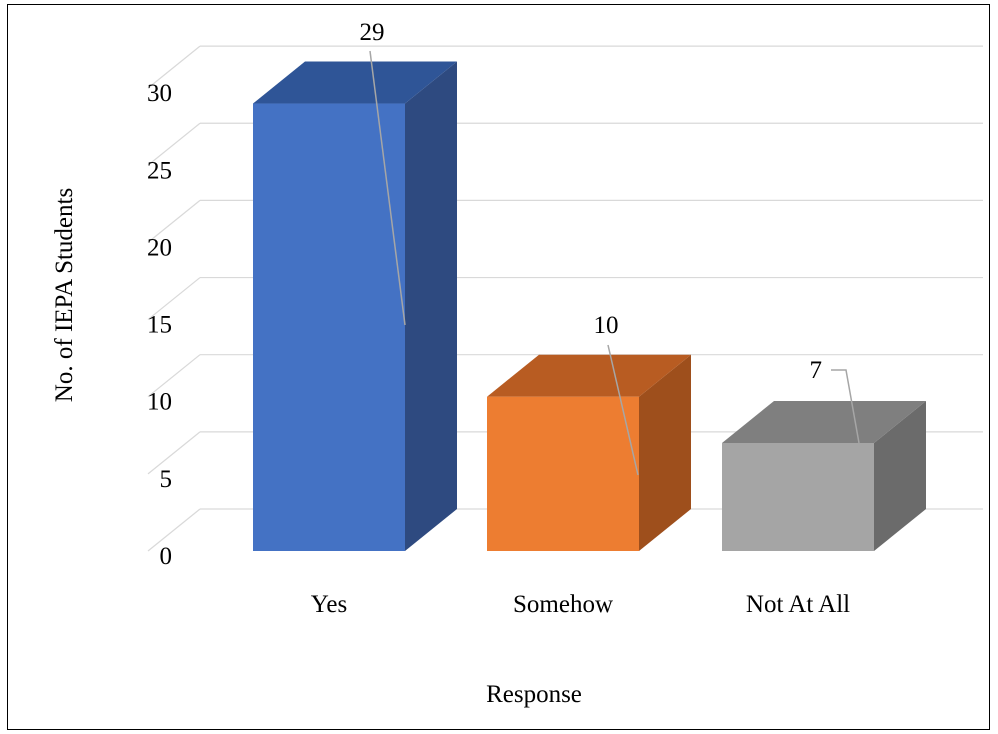 This screenshot has width=998, height=734. I want to click on y-axis-title: No. of IEPA Students, so click(64, 295).